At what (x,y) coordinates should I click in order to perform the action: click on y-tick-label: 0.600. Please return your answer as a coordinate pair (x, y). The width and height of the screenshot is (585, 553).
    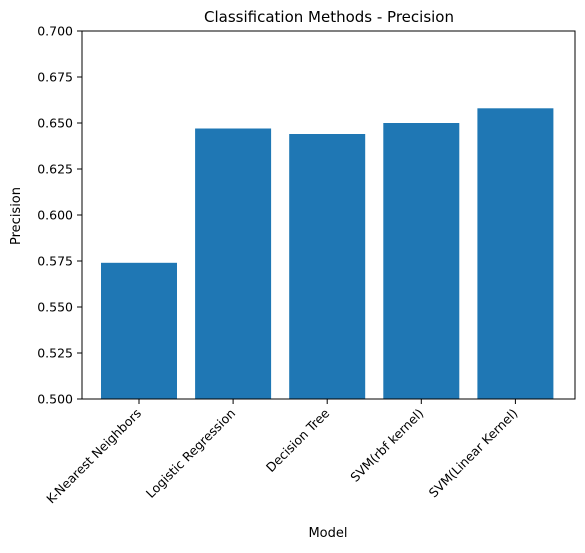
    Looking at the image, I should click on (55, 215).